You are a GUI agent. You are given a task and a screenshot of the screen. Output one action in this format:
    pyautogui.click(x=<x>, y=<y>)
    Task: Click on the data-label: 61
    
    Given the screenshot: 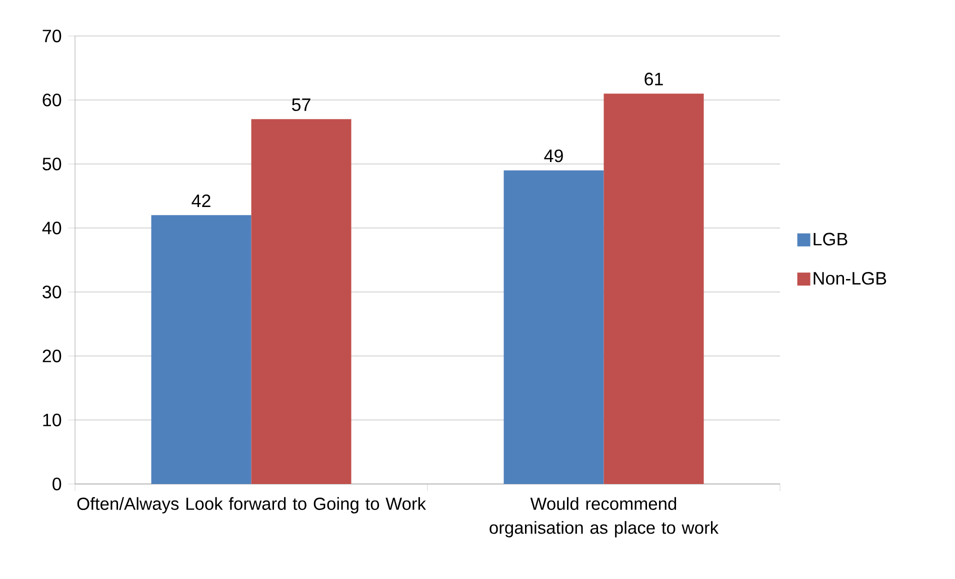 What is the action you would take?
    pyautogui.click(x=653, y=79)
    